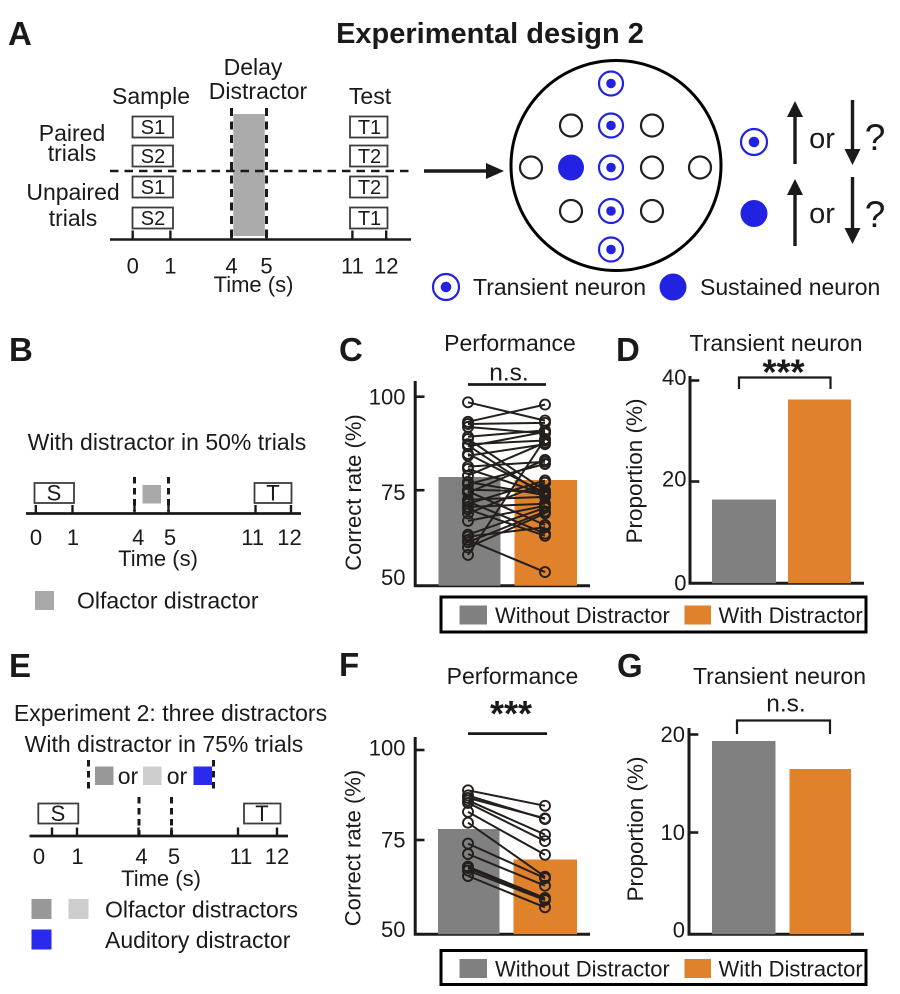 The image size is (900, 994). What do you see at coordinates (168, 601) in the screenshot?
I see `svg-text: Olfactor distractor` at bounding box center [168, 601].